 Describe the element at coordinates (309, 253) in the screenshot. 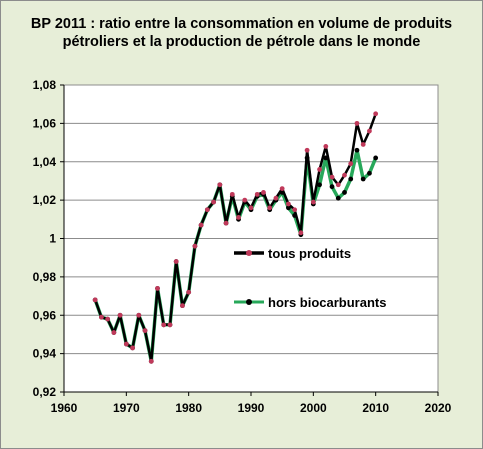

I see `legend-label-tous-produits: tous produits` at that location.